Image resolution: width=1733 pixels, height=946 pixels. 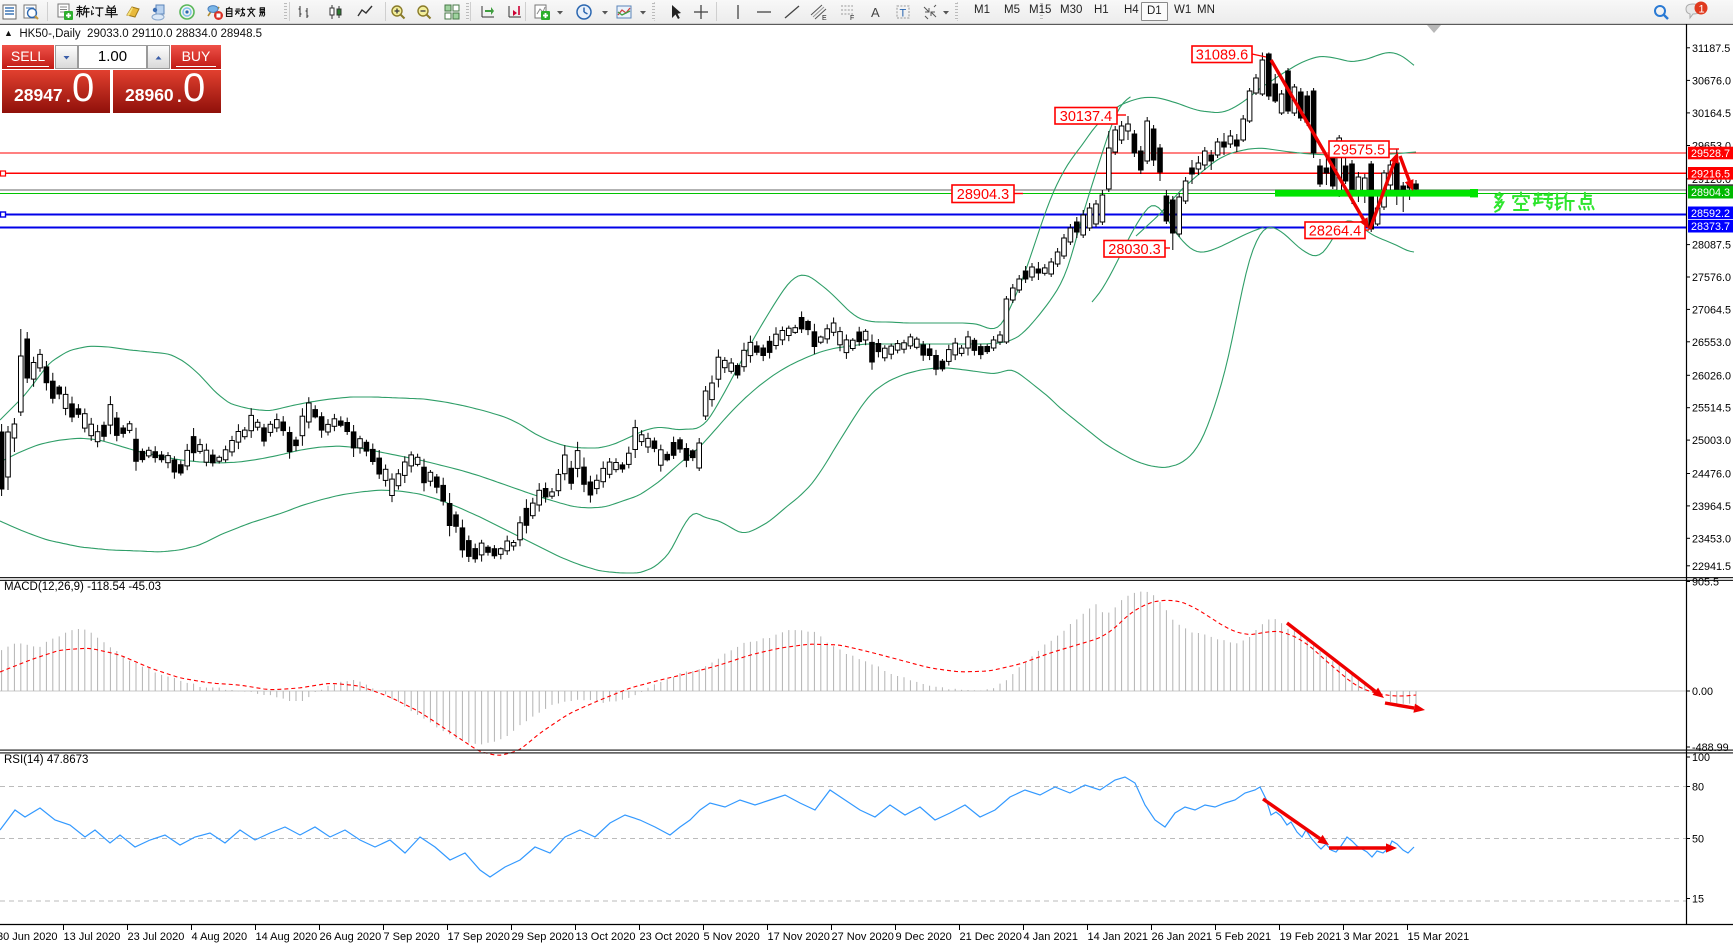 What do you see at coordinates (852, 18) in the screenshot?
I see `svg-text: F` at bounding box center [852, 18].